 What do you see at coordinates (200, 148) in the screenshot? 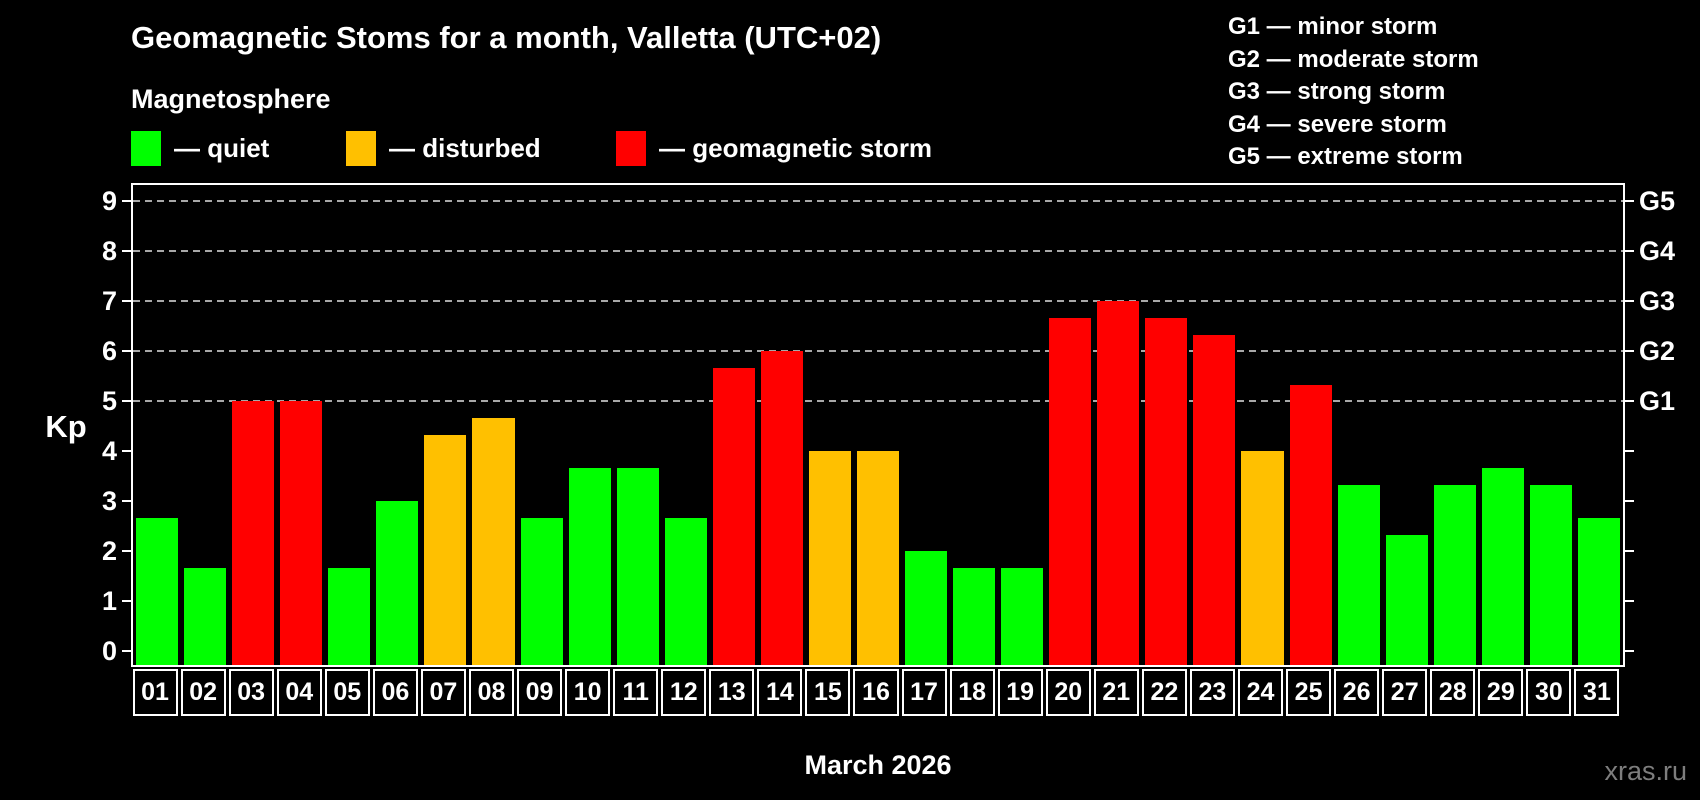
I see `legend-item-quiet: — quiet` at bounding box center [200, 148].